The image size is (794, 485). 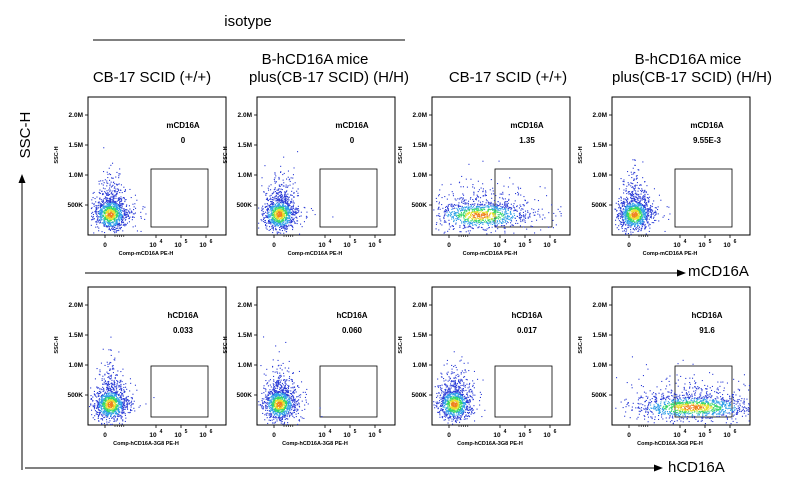 I want to click on y-tick-label: 1.5M, so click(x=76, y=145).